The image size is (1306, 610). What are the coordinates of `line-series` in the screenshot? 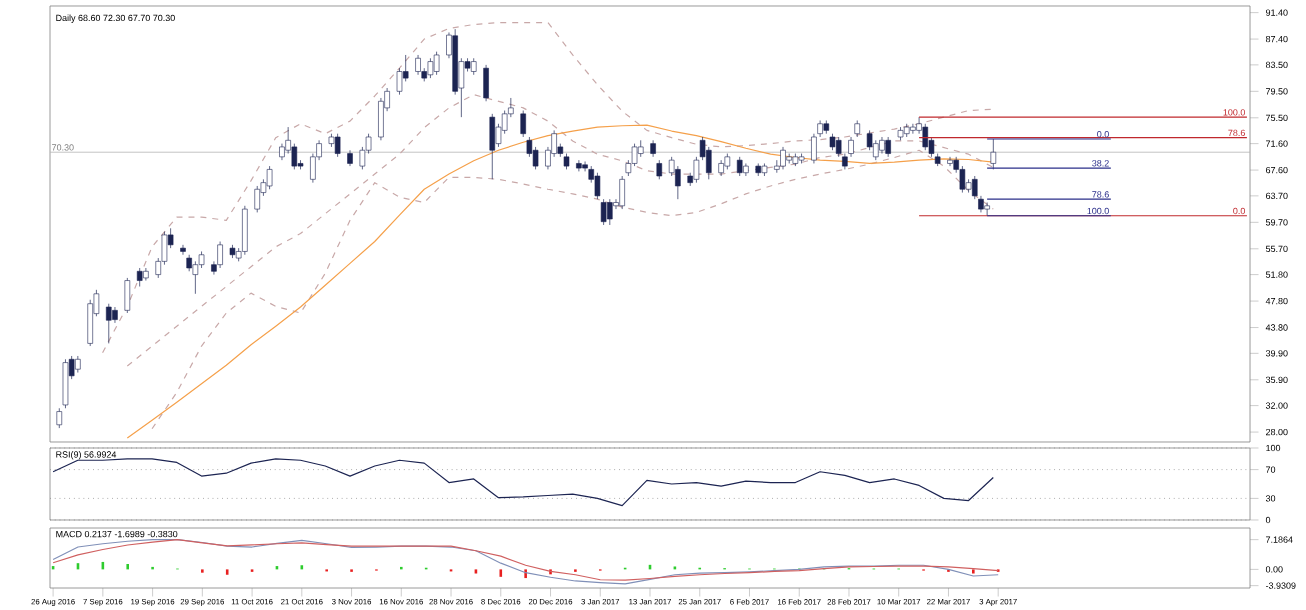 It's located at (523, 482).